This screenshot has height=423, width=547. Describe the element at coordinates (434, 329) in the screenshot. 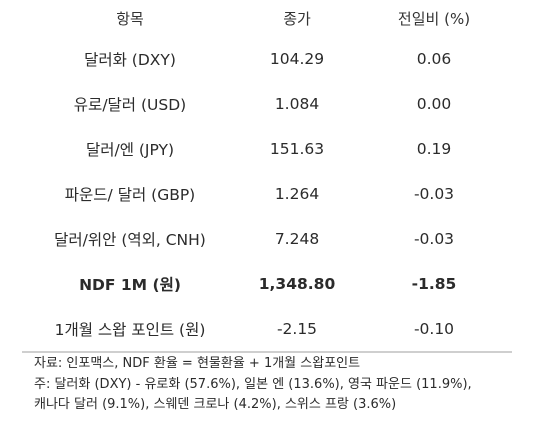

I see `row-change: -0.10` at that location.